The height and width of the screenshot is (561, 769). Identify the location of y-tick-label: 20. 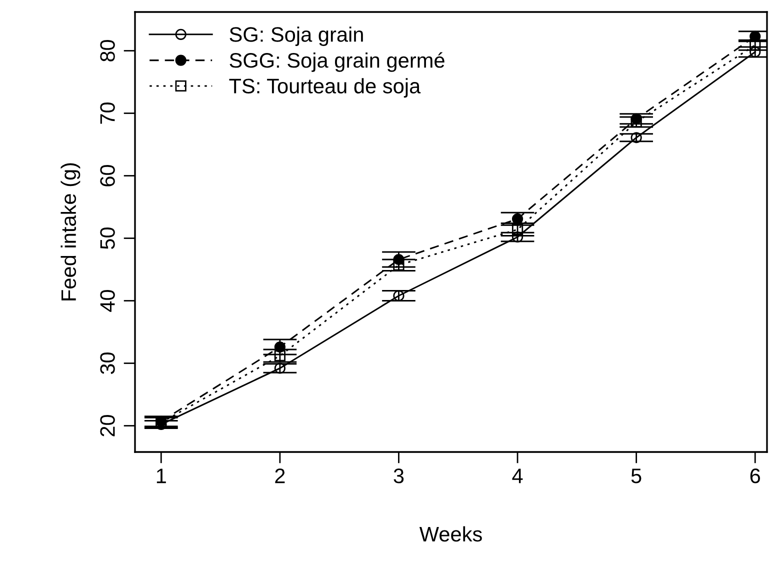
(107, 425).